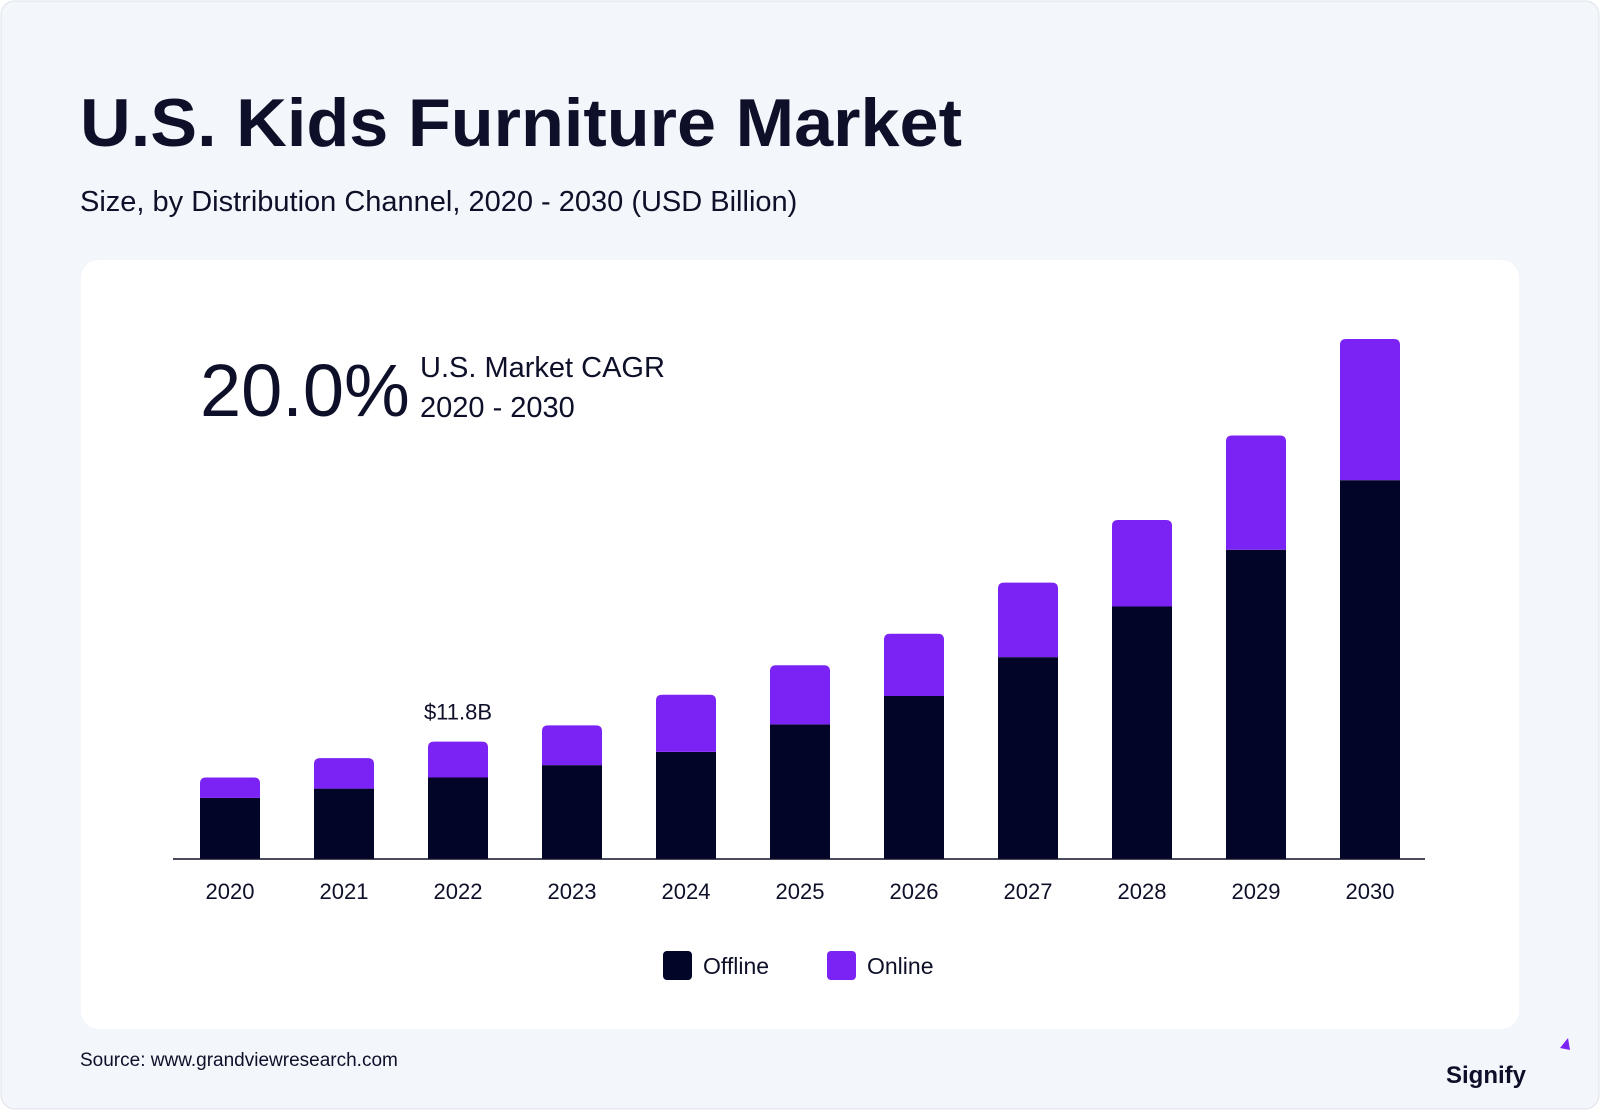 This screenshot has height=1110, width=1600. What do you see at coordinates (1142, 891) in the screenshot?
I see `x-tick-label: 2028` at bounding box center [1142, 891].